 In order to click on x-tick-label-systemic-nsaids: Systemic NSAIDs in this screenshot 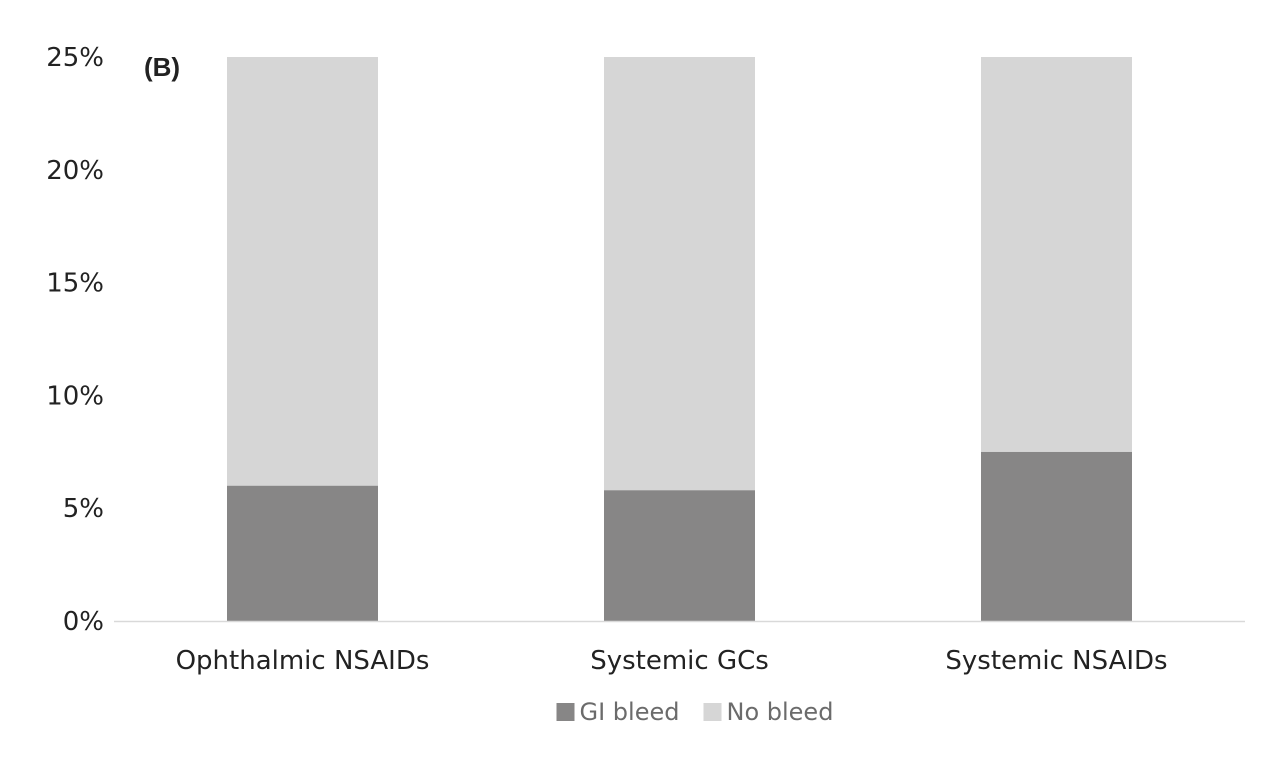, I will do `click(1056, 661)`.